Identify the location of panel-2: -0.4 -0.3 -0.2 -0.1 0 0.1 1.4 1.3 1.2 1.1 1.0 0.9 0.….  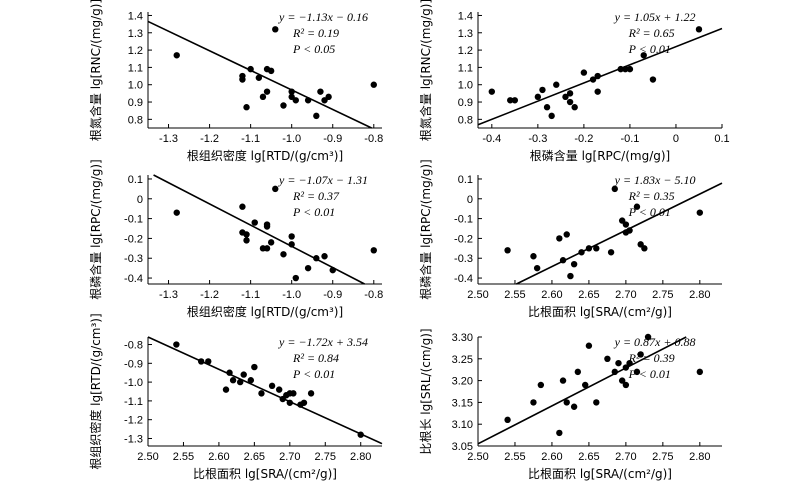
(574, 81).